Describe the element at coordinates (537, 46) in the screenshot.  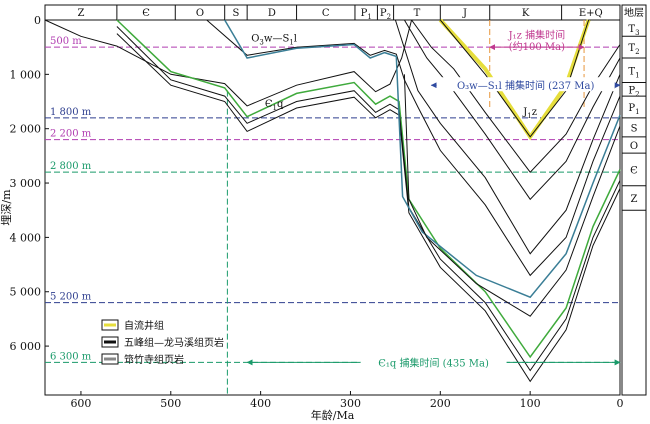
I see `capture-label-line2: (约100 Ma)` at that location.